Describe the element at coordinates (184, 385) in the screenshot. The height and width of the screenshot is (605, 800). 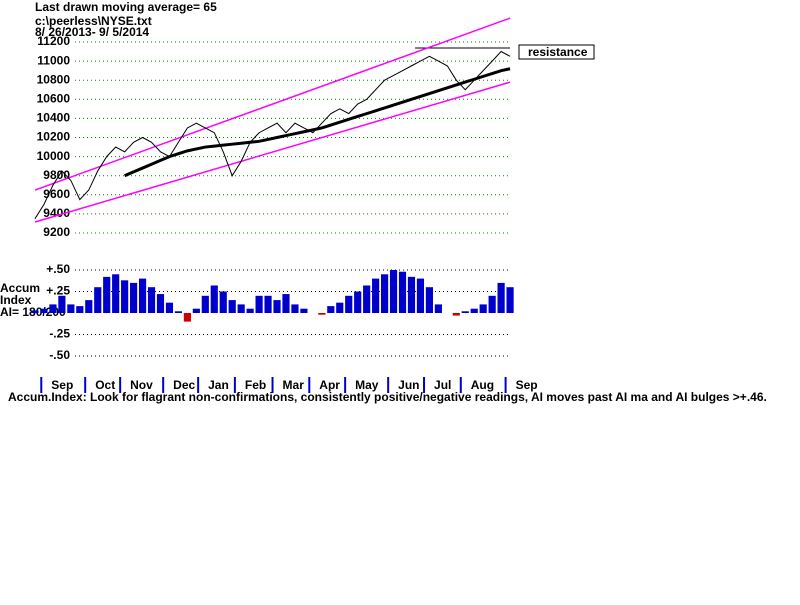
I see `x-tick-label: Dec` at that location.